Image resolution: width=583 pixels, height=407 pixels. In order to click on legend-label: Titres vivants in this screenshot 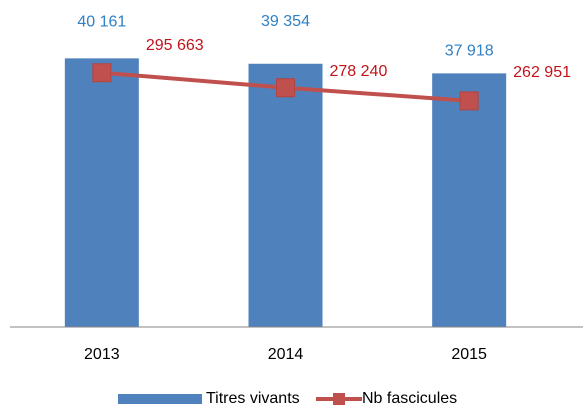, I will do `click(253, 398)`.